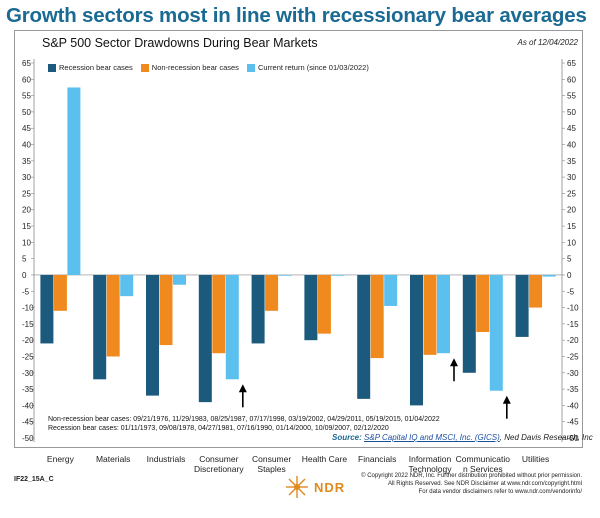 This screenshot has width=600, height=518. Describe the element at coordinates (195, 67) in the screenshot. I see `legend-label-non-recession: Non-recession bear cases` at that location.